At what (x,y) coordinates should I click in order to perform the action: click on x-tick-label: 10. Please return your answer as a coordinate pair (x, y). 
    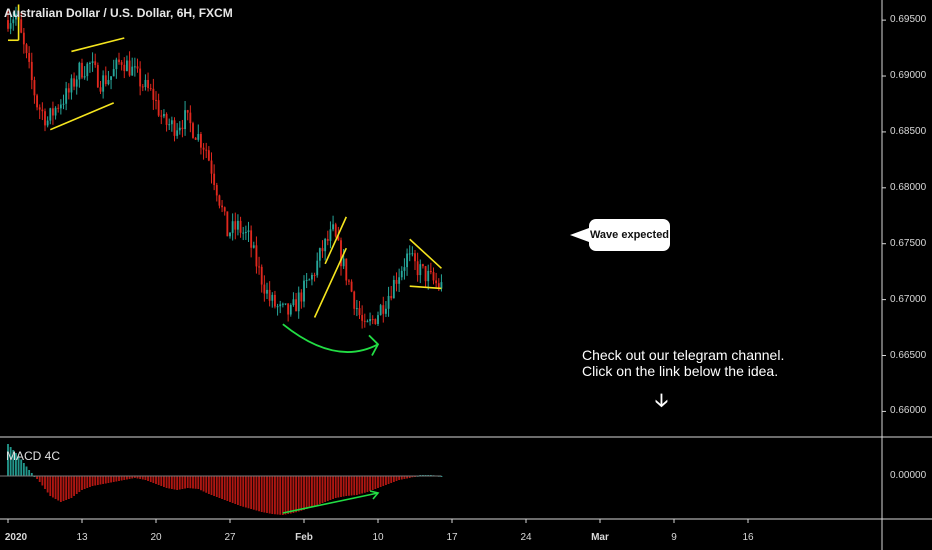
    Looking at the image, I should click on (378, 537).